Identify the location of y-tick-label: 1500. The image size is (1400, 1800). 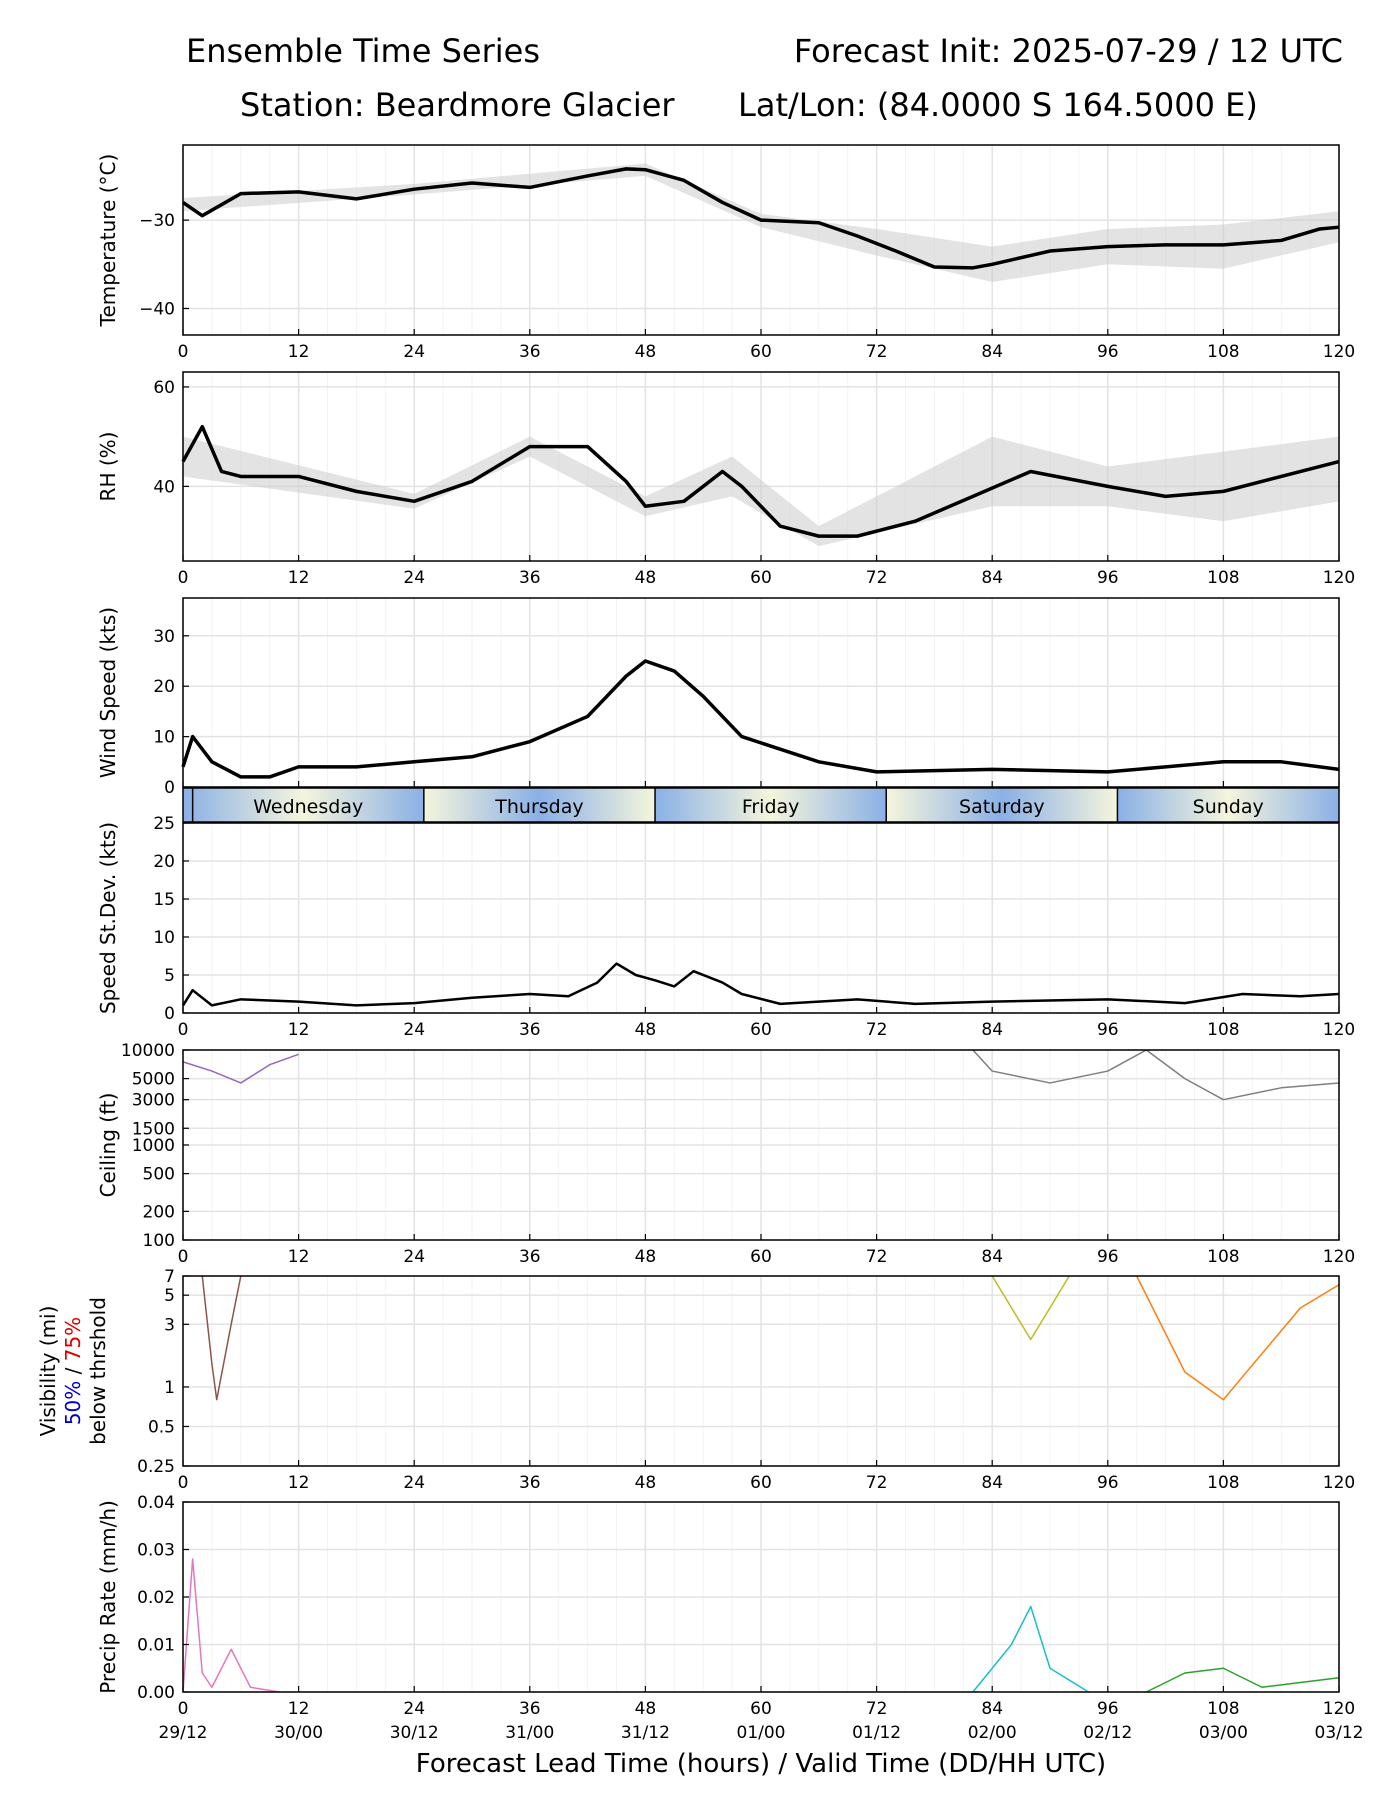
(153, 1129).